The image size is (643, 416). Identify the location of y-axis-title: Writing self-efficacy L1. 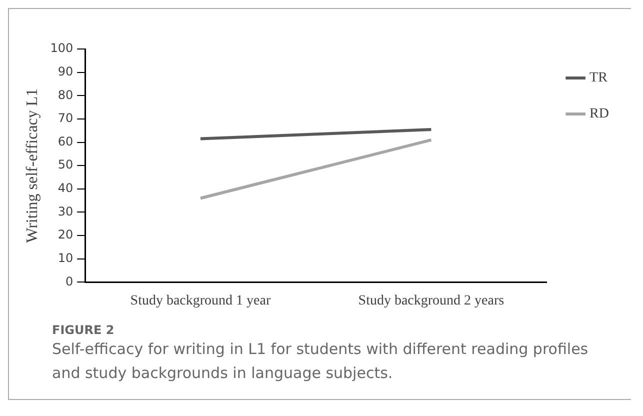
(32, 165).